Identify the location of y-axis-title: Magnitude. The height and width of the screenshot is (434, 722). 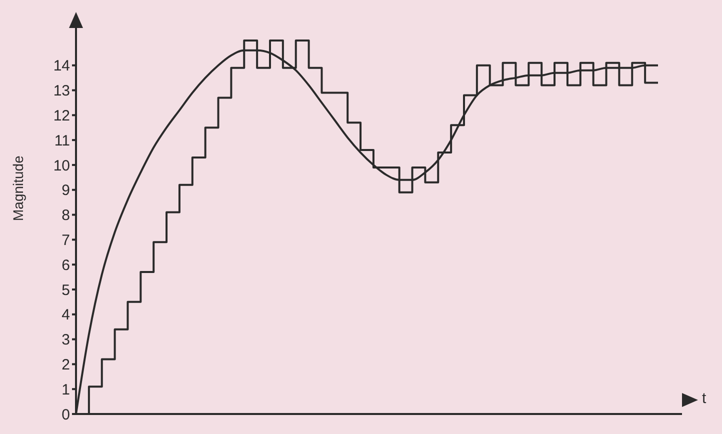
(18, 188).